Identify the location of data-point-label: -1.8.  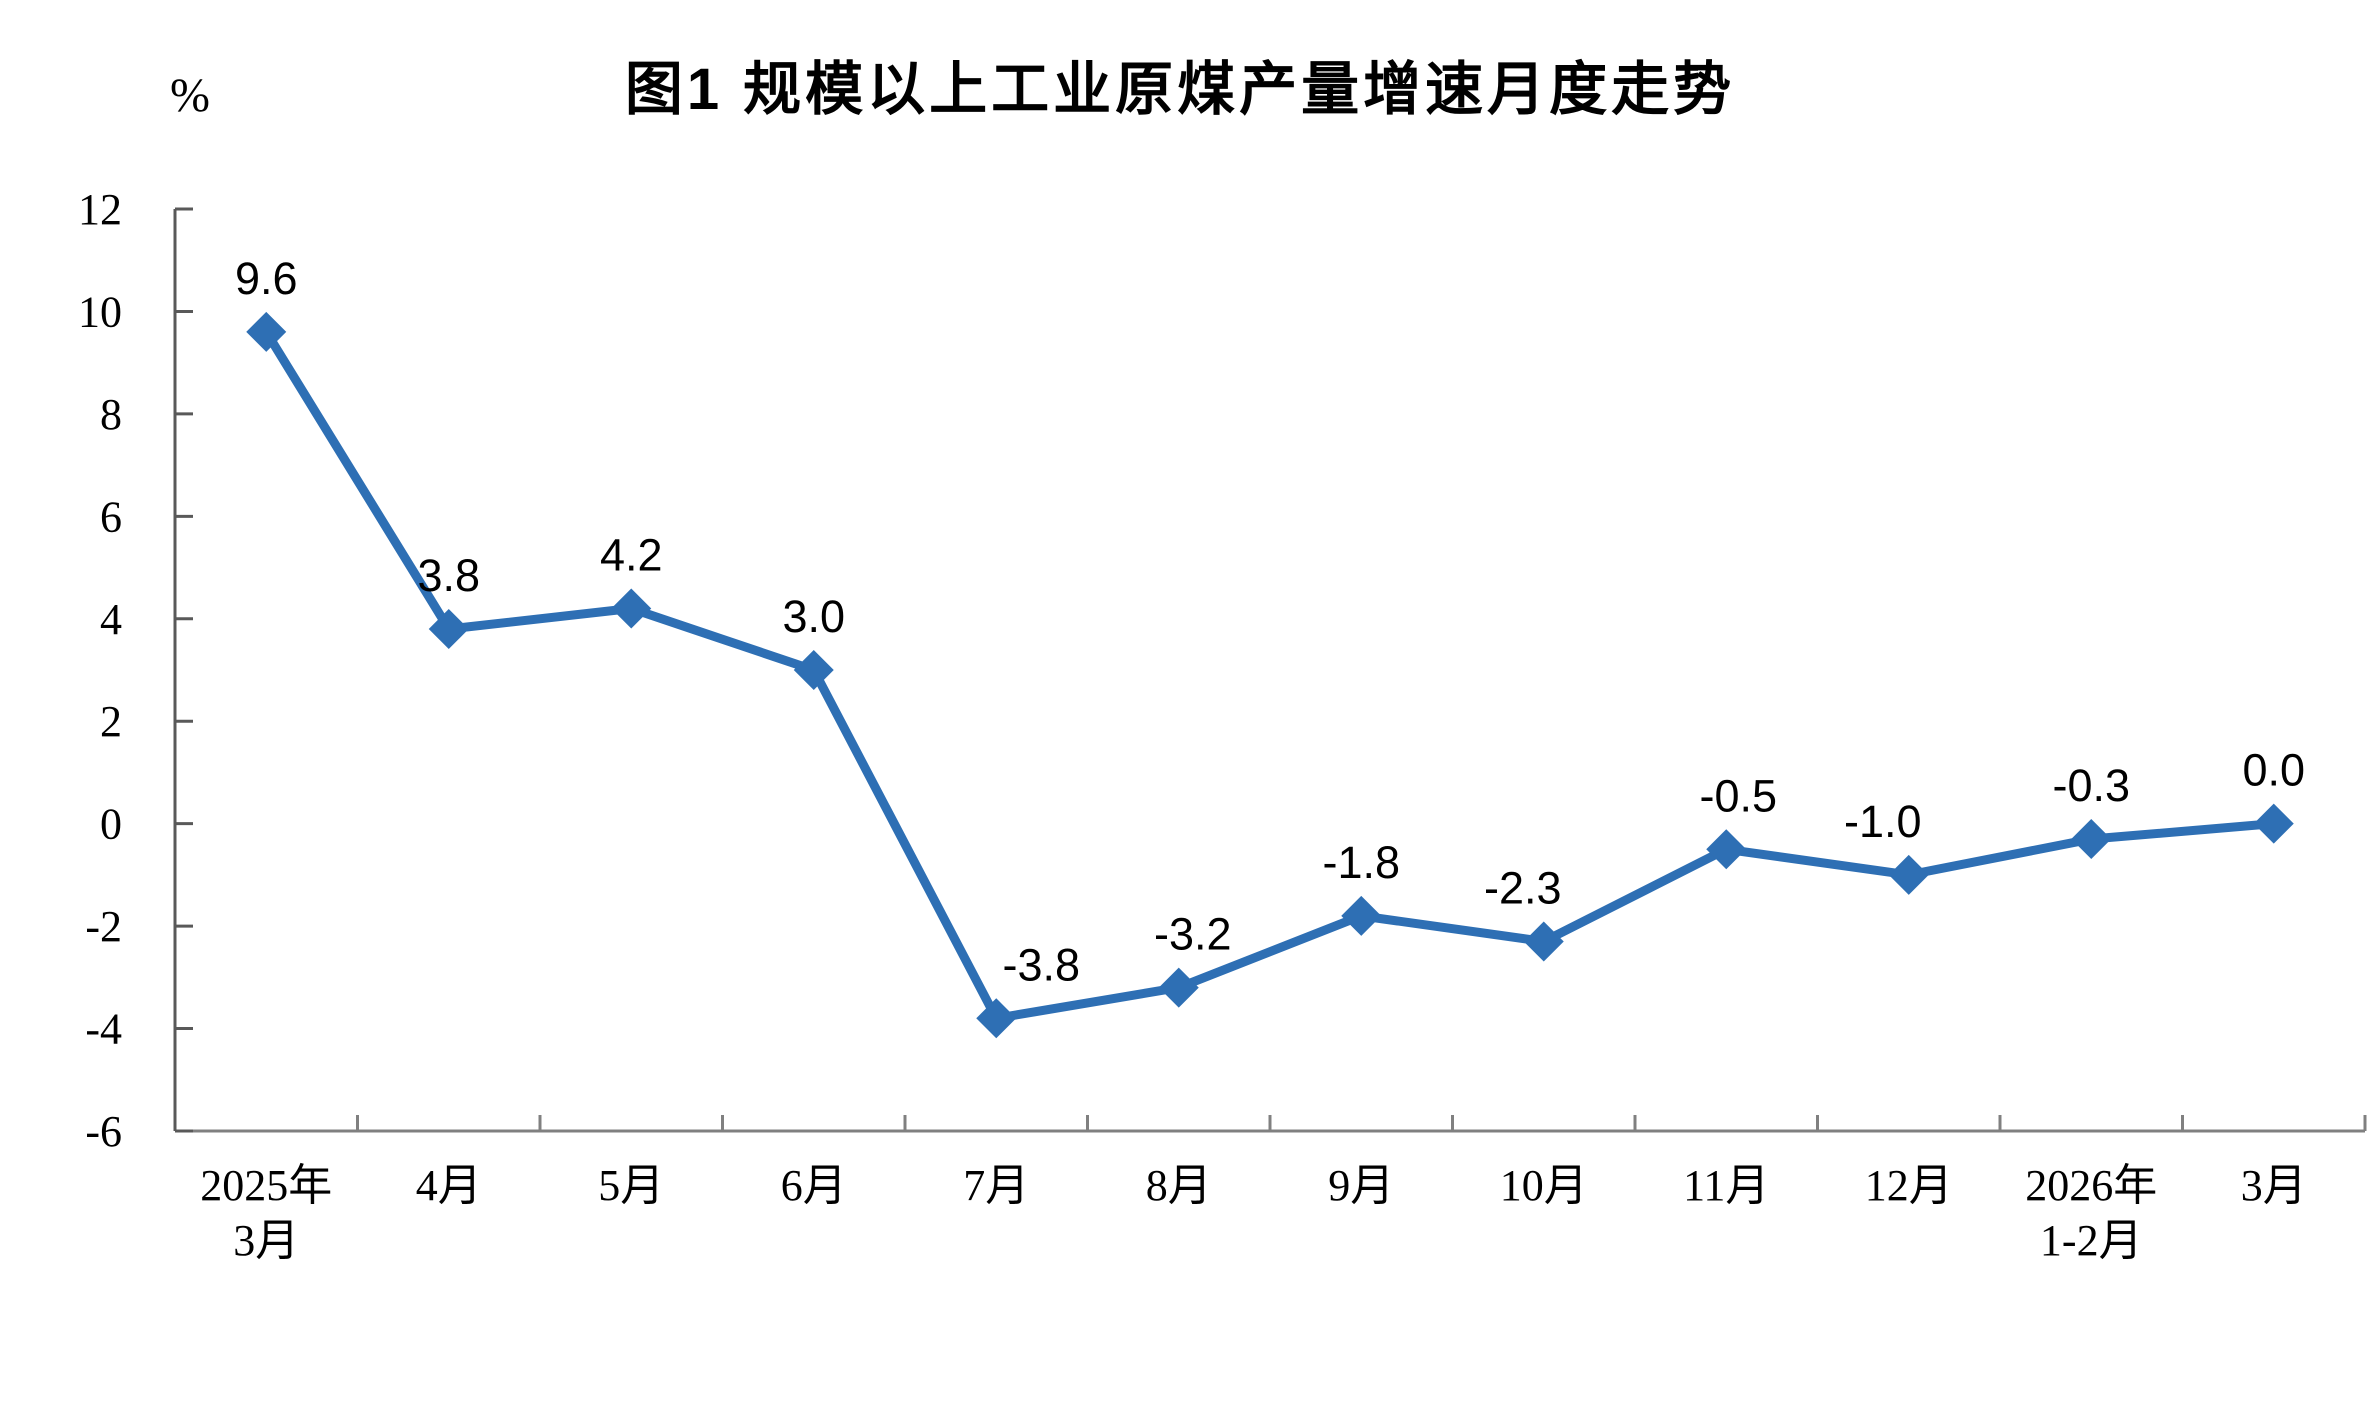
(1361, 862).